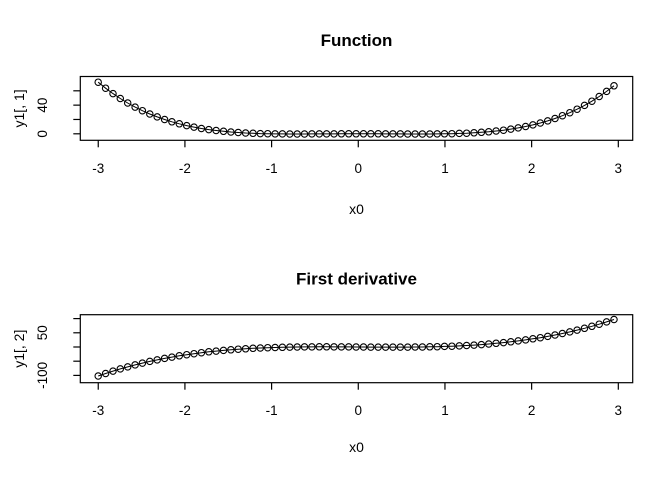  Describe the element at coordinates (356, 447) in the screenshot. I see `plot-first-derivative-xlabel: x0` at that location.